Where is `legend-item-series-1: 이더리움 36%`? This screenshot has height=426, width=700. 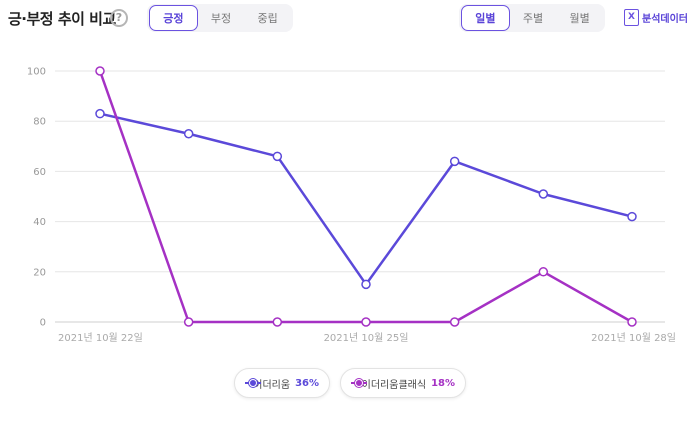 legend-item-series-1: 이더리움 36% is located at coordinates (282, 383).